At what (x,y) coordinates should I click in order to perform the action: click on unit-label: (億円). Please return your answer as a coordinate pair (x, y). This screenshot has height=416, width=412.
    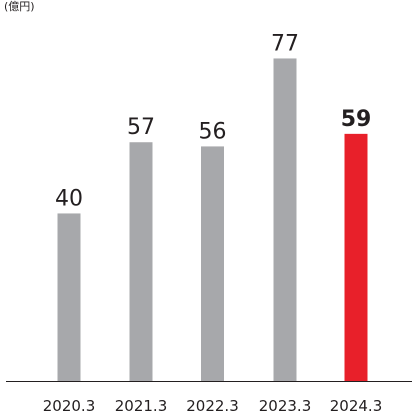
    Looking at the image, I should click on (19, 6).